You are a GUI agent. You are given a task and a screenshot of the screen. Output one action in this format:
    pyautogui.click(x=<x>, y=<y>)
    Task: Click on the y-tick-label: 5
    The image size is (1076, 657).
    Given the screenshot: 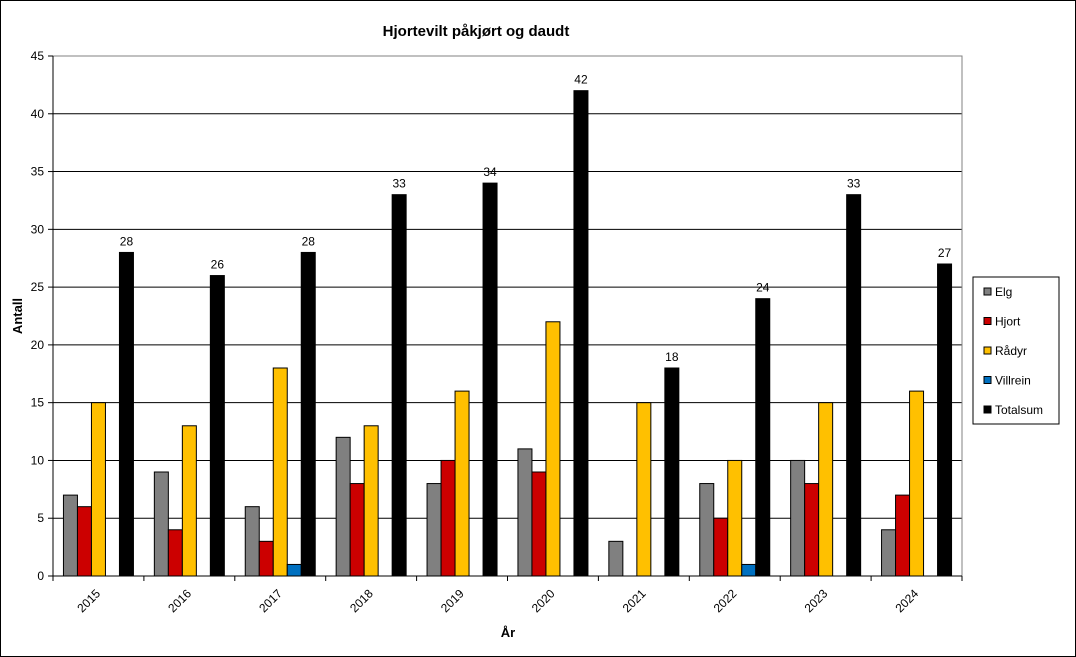 What is the action you would take?
    pyautogui.click(x=40, y=518)
    